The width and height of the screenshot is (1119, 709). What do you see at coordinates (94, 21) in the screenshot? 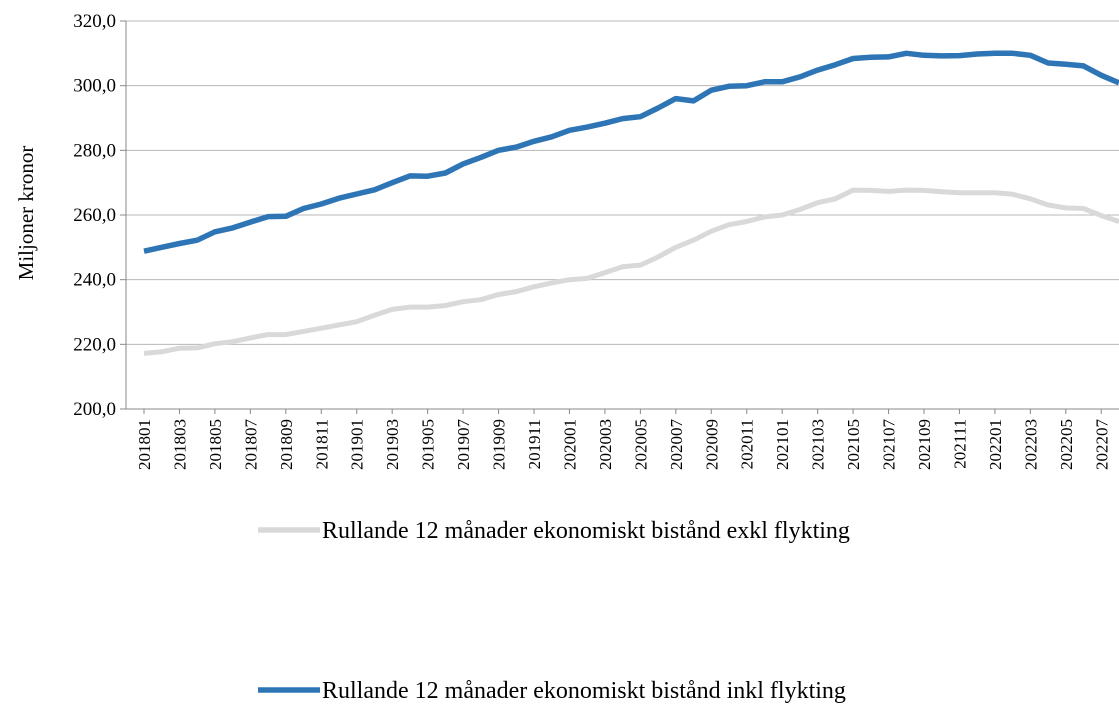
I see `y-tick-label: 320,0` at bounding box center [94, 21].